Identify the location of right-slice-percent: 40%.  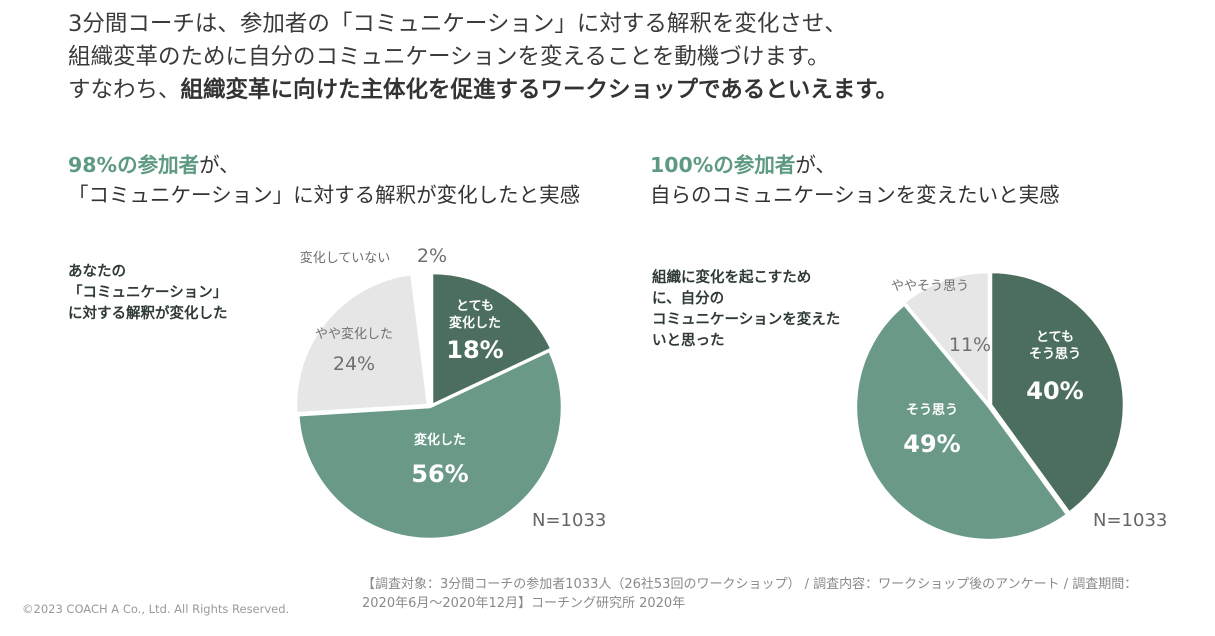
(1054, 391).